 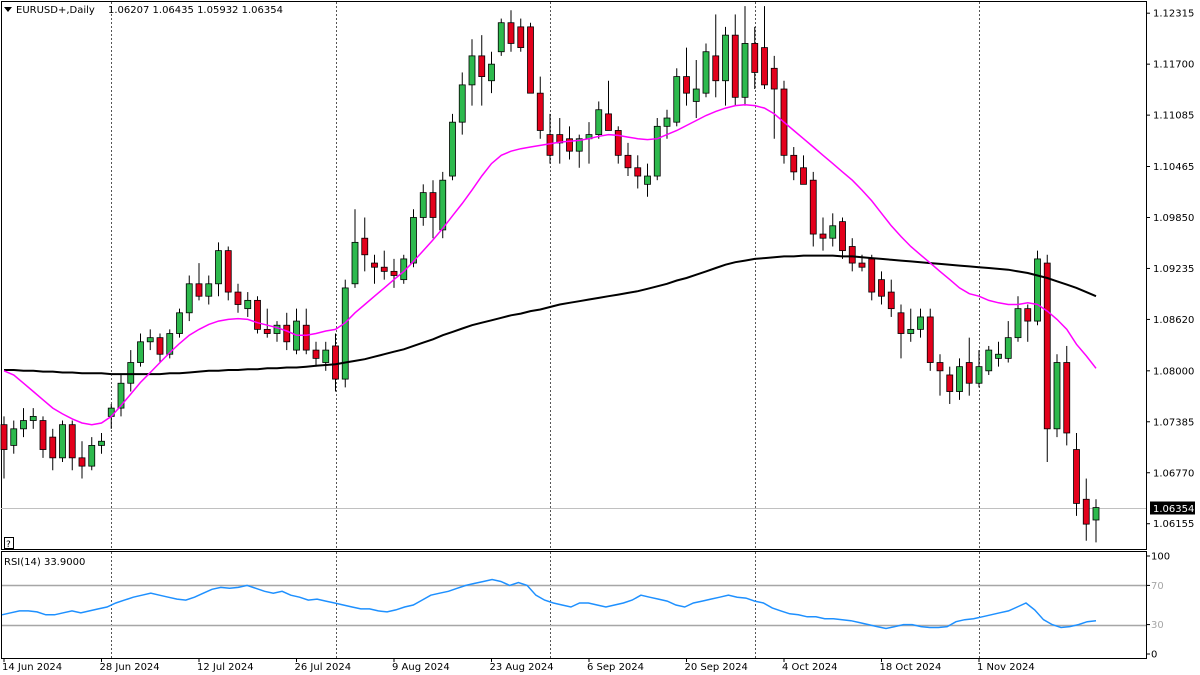 What do you see at coordinates (1154, 655) in the screenshot?
I see `rsi-tick-label: 0` at bounding box center [1154, 655].